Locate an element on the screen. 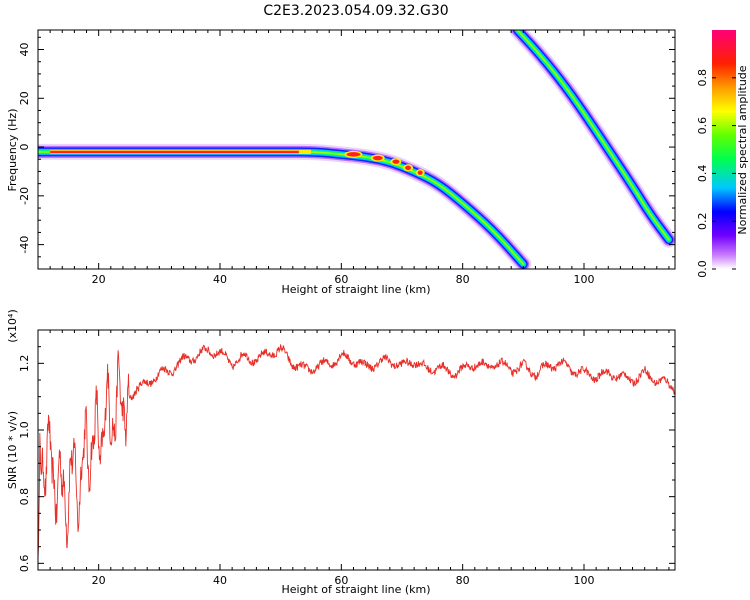  chart-title: C2E3.2023.054.09.32.G30 is located at coordinates (355, 11).